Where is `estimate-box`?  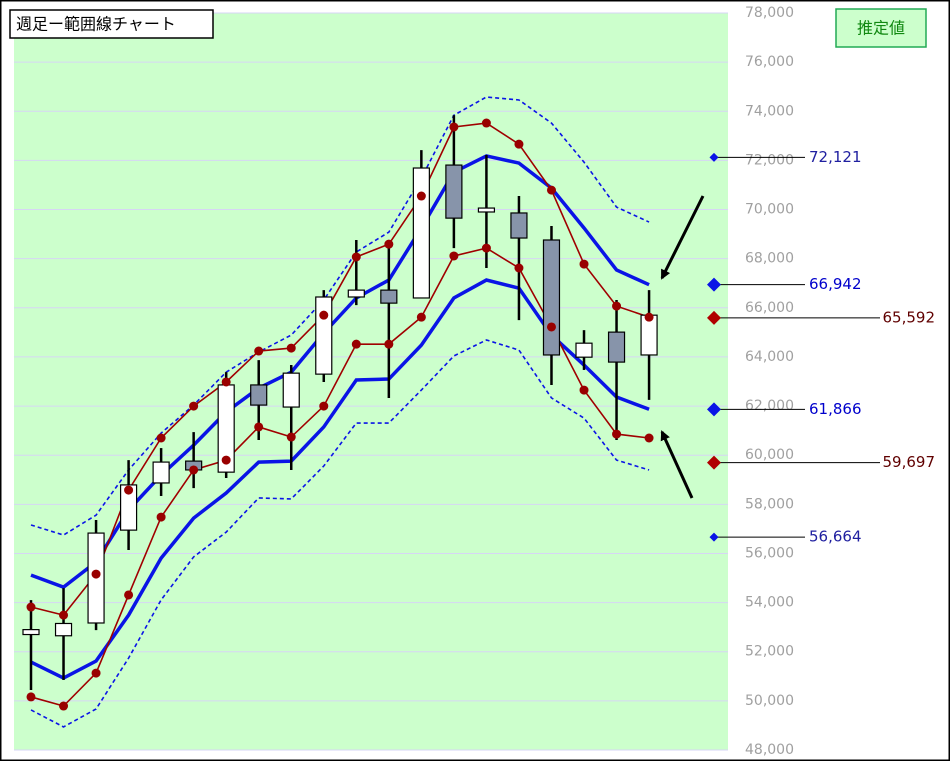 estimate-box is located at coordinates (881, 28).